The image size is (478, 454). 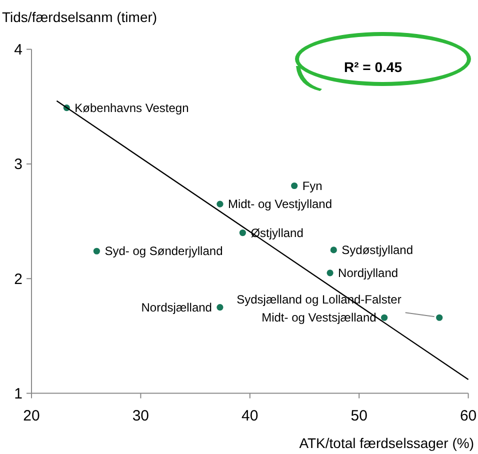 What do you see at coordinates (368, 273) in the screenshot?
I see `annotation: Nordjylland` at bounding box center [368, 273].